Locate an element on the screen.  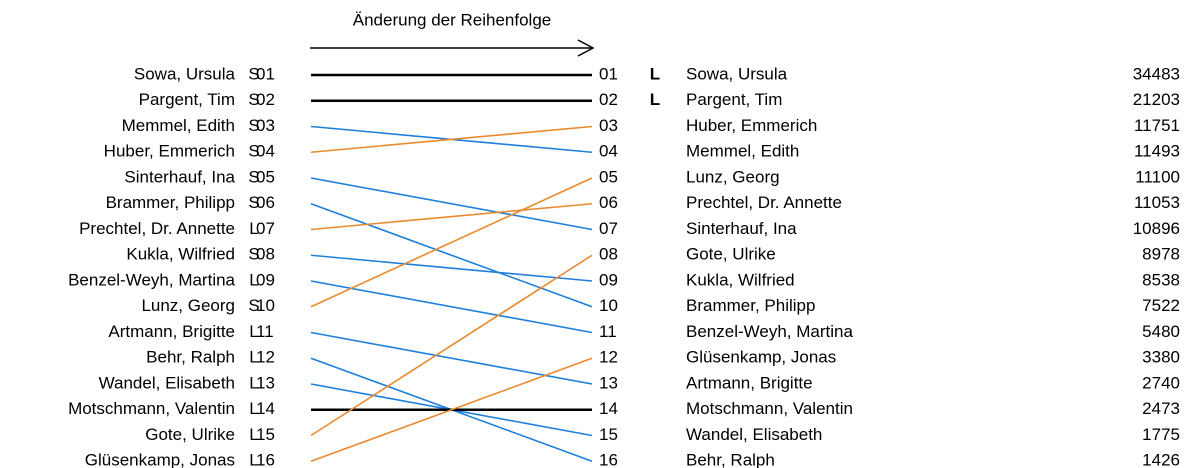
right-votes: 11053 is located at coordinates (1157, 202).